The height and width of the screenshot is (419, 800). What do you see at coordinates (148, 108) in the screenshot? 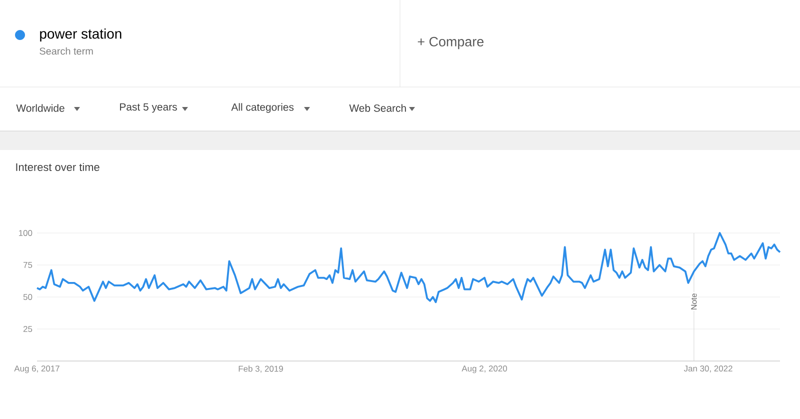
I see `text: Past 5 years` at bounding box center [148, 108].